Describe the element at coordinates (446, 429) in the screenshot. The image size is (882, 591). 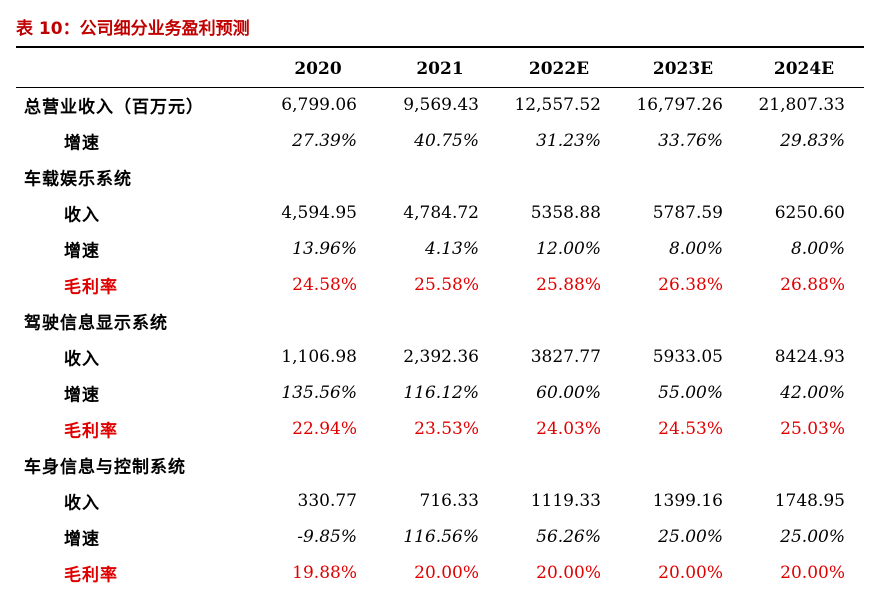
I see `margin-cell: 23.53%` at that location.